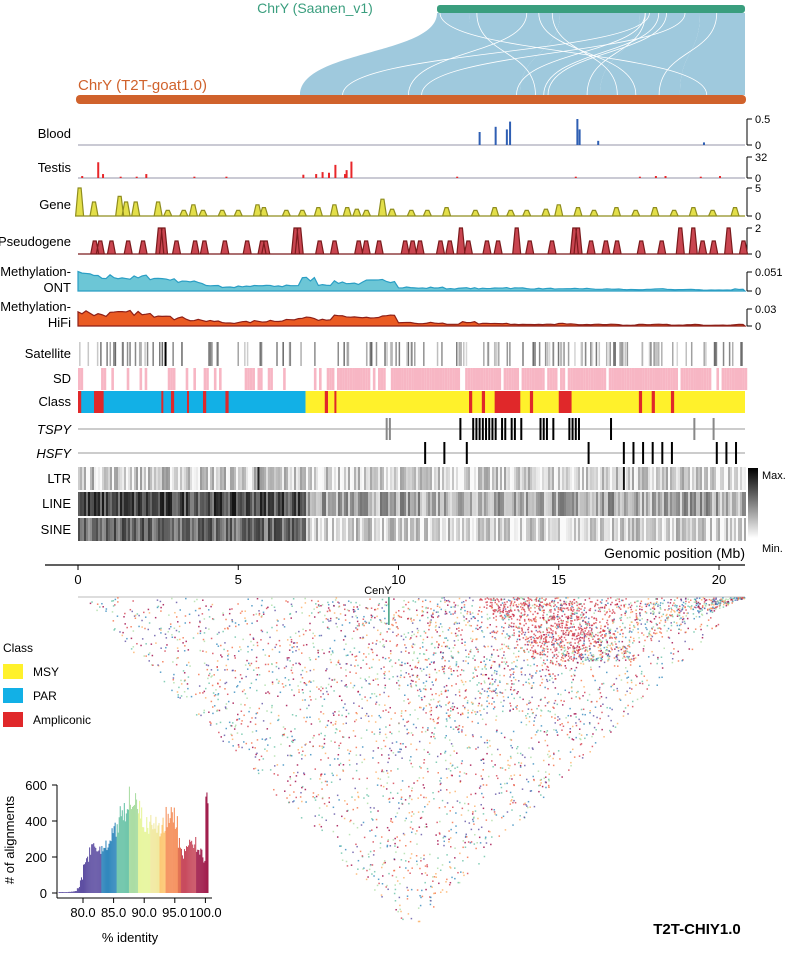 The image size is (798, 955). I want to click on synteny-ribbon, so click(712, 54).